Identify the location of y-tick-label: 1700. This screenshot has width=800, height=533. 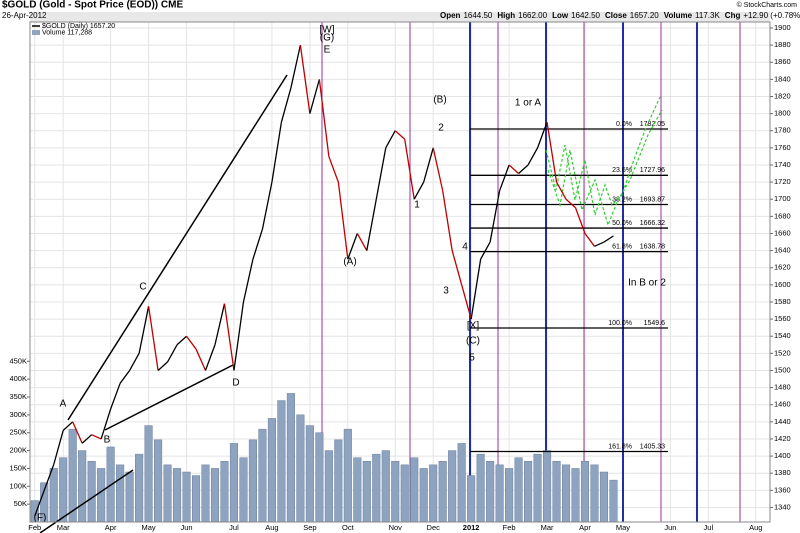
(782, 198).